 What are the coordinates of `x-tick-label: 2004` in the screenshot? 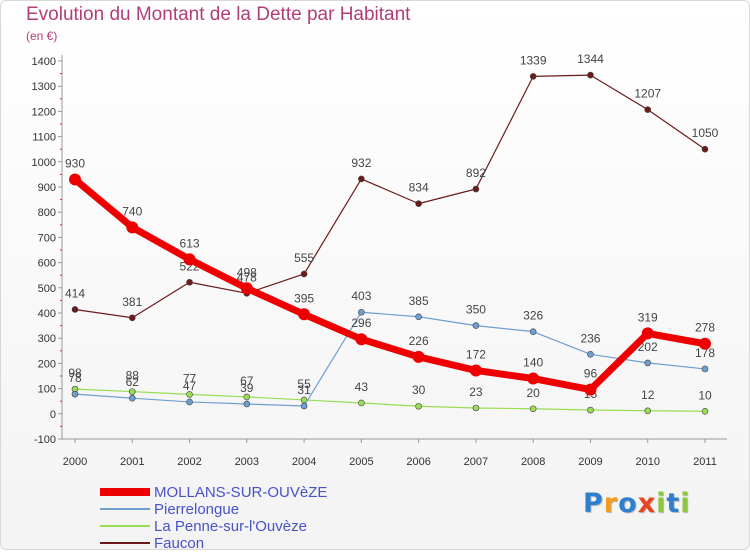 It's located at (304, 462).